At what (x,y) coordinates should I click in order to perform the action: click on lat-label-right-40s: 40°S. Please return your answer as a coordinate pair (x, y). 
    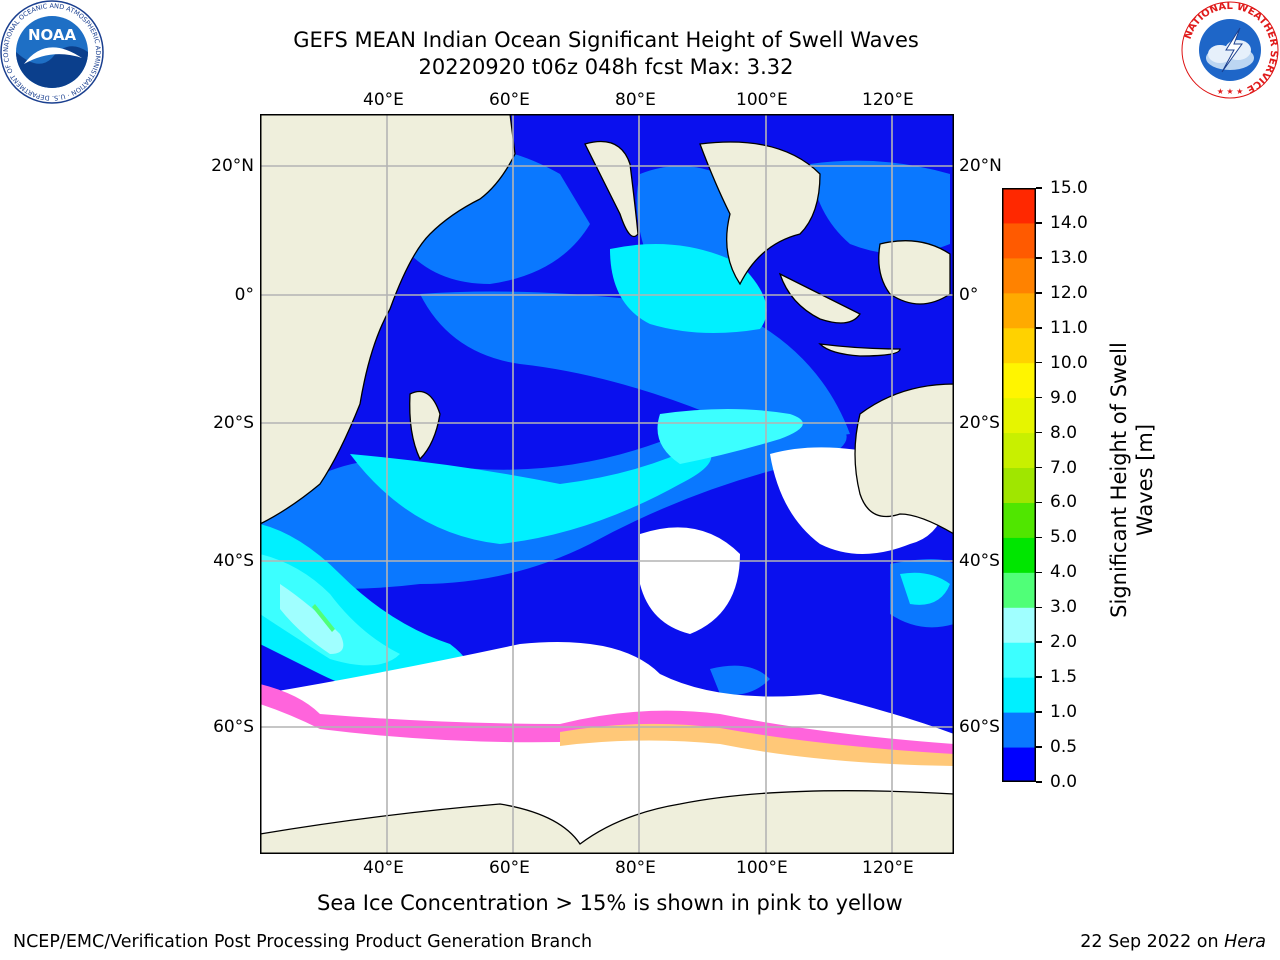
    Looking at the image, I should click on (979, 561).